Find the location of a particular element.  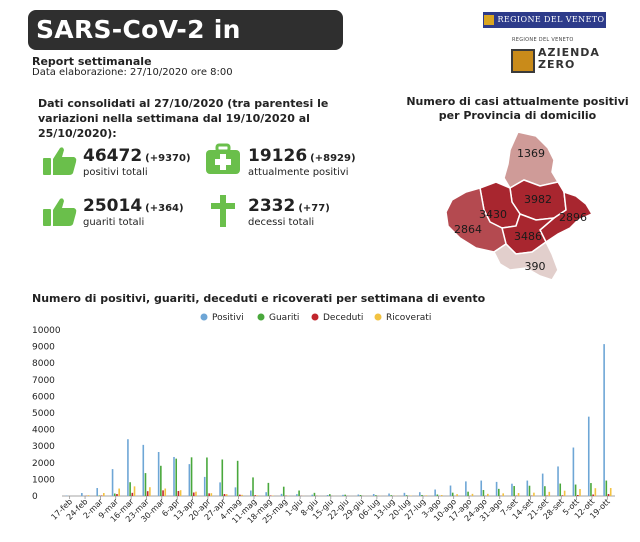

first-aid-kit-icon is located at coordinates (223, 158).